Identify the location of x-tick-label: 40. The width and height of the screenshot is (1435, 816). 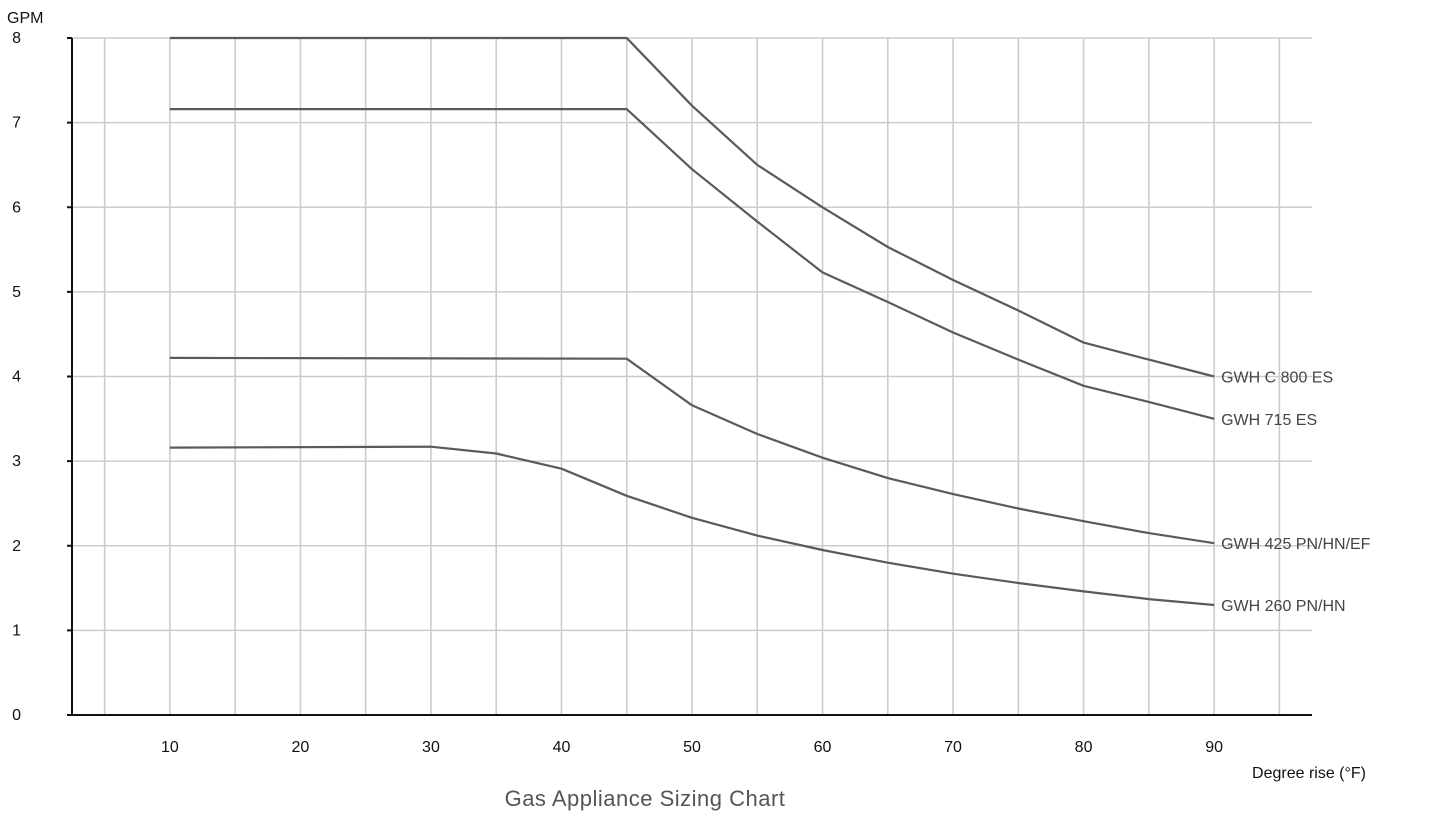
(562, 747).